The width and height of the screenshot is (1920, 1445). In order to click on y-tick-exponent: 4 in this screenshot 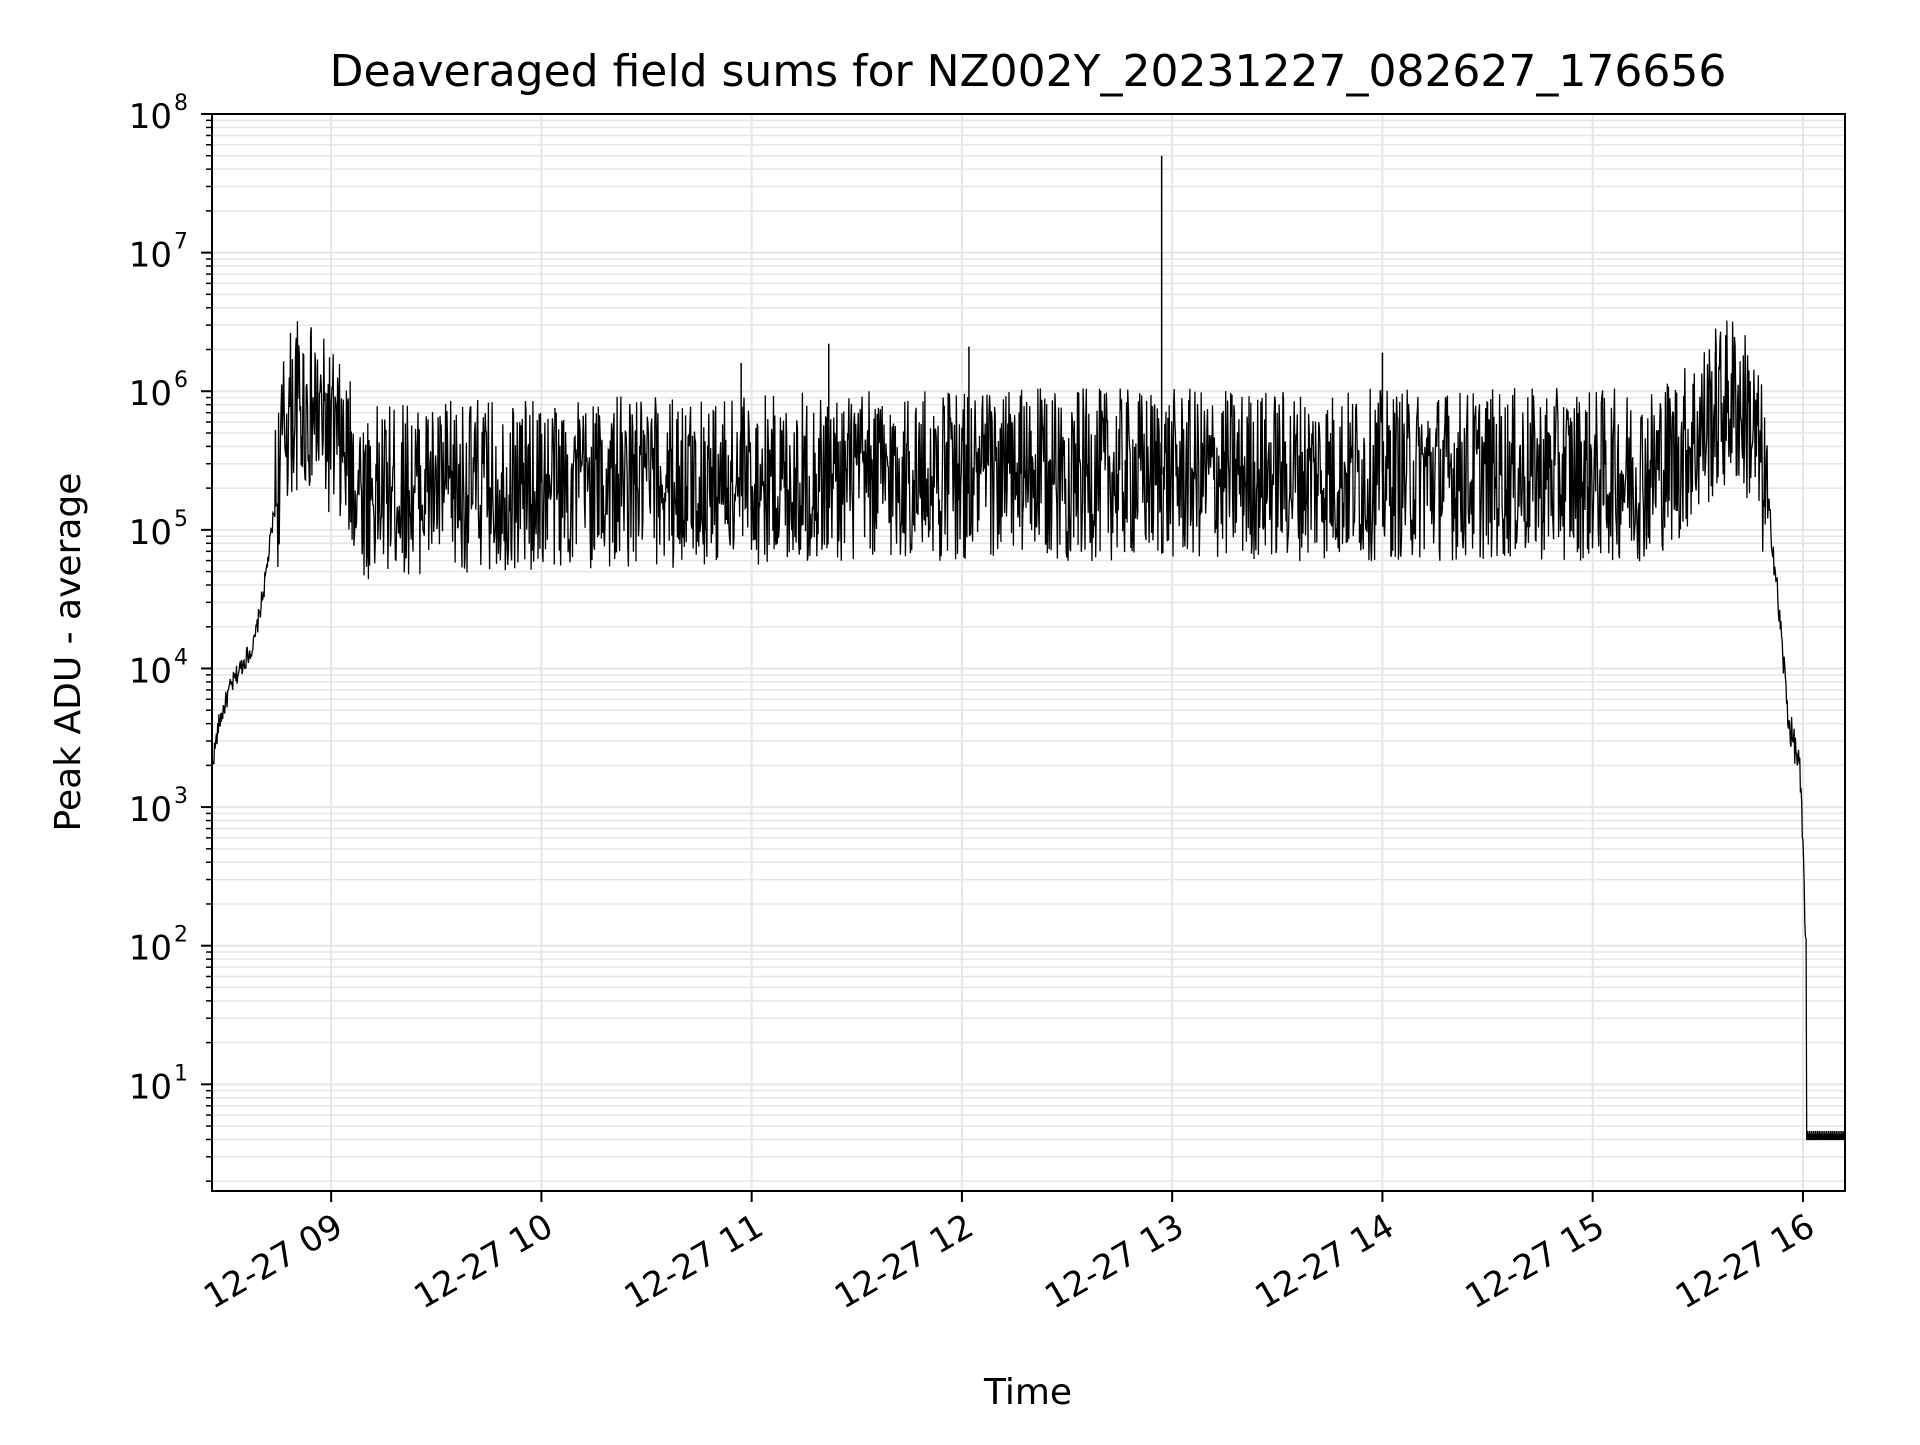, I will do `click(181, 657)`.